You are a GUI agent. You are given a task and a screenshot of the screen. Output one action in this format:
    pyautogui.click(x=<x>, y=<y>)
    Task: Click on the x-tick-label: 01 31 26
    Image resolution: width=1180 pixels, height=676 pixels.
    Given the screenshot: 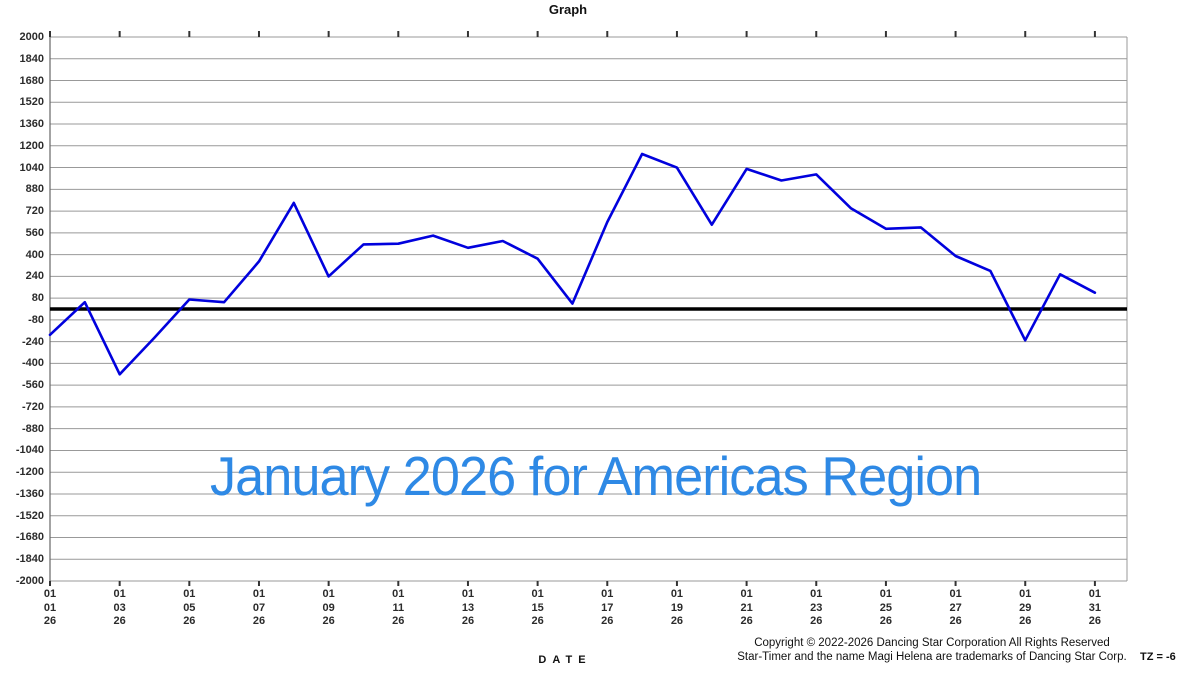 What is the action you would take?
    pyautogui.click(x=1095, y=607)
    